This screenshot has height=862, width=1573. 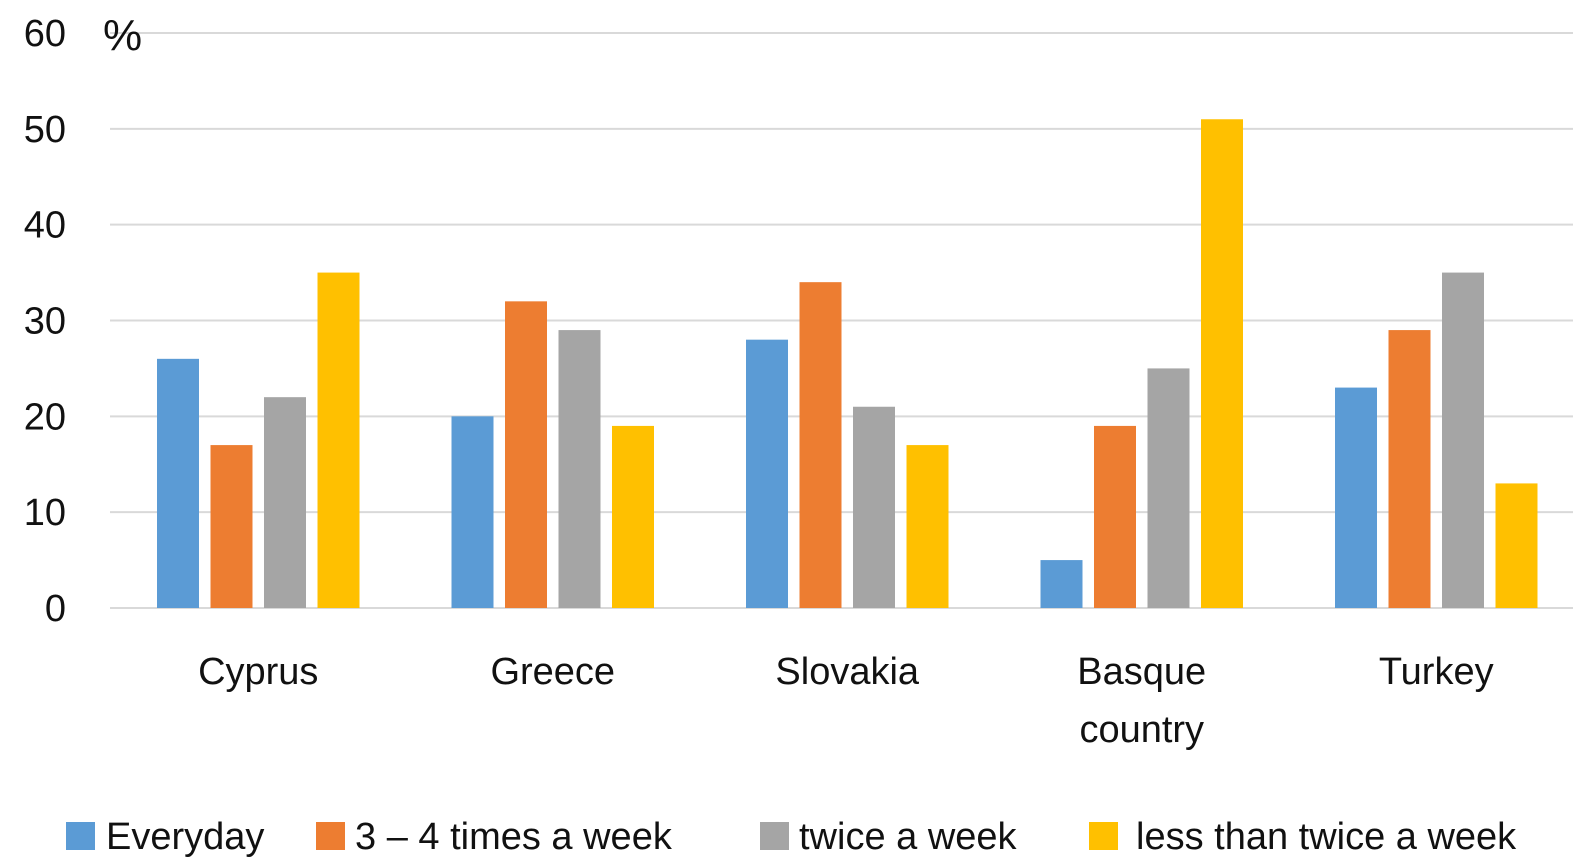 What do you see at coordinates (258, 672) in the screenshot?
I see `x-category-label: Cyprus` at bounding box center [258, 672].